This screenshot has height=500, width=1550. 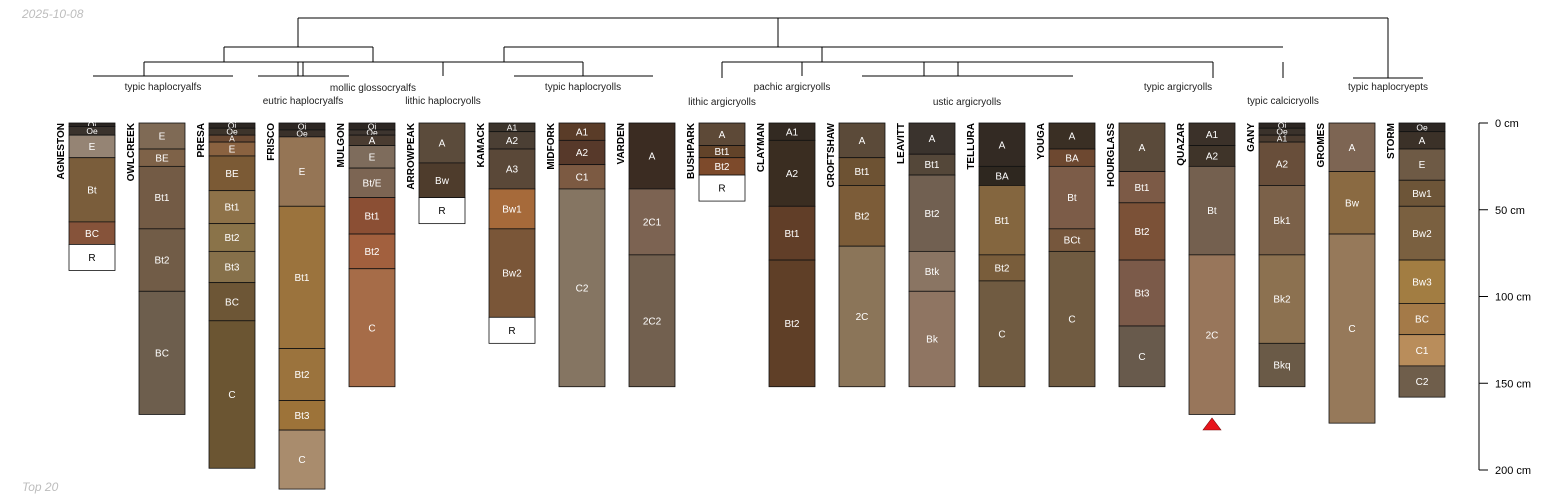 I want to click on axis-tick-label: 150 cm, so click(x=1513, y=384).